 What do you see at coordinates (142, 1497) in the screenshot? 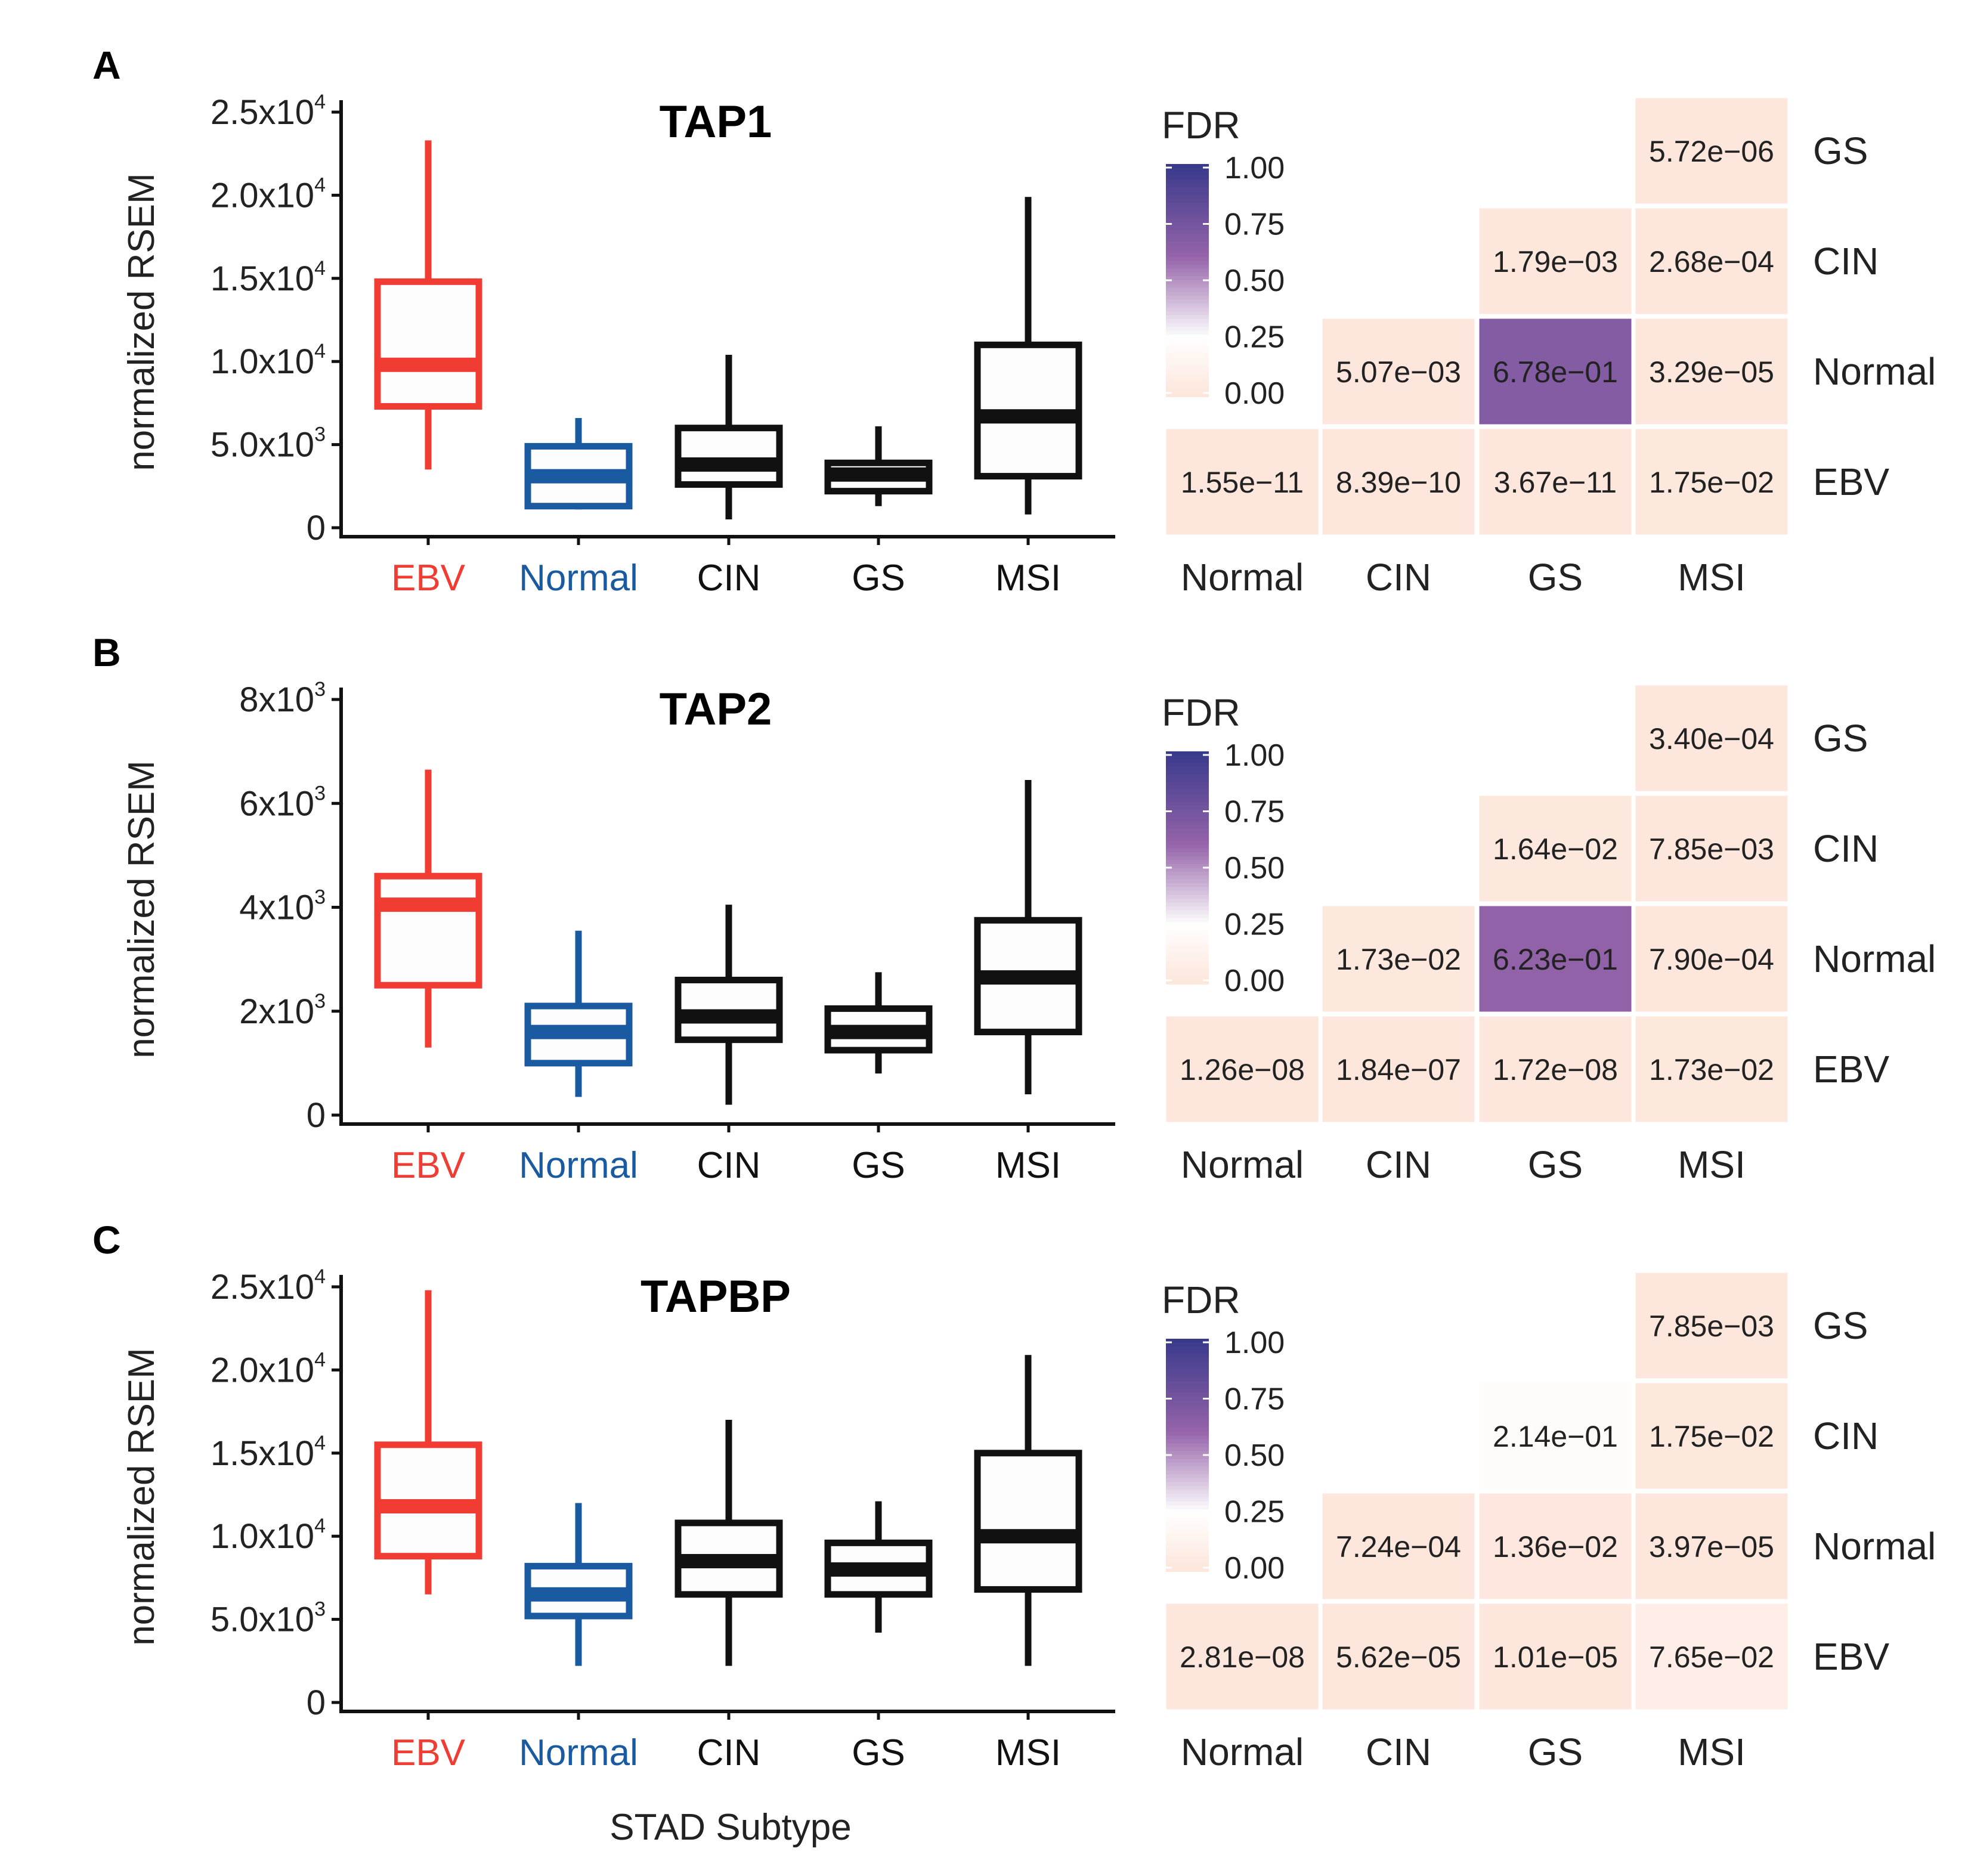
I see `y-axis-label: normalized RSEM` at bounding box center [142, 1497].